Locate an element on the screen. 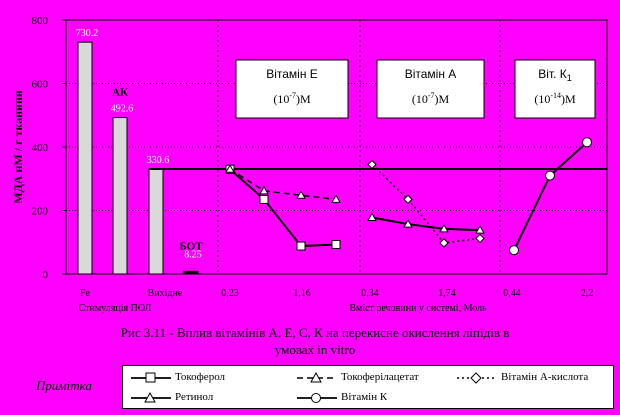 This screenshot has height=415, width=620. legend-item-tocopherol: Токоферол is located at coordinates (209, 378).